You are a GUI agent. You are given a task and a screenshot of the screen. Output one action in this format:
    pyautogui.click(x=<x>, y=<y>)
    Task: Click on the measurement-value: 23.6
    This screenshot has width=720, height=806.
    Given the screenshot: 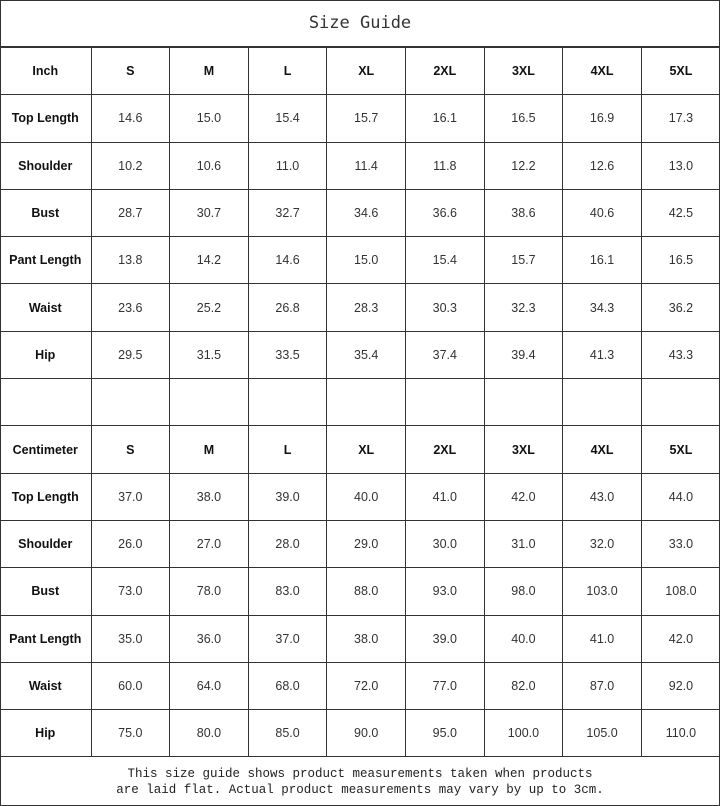 What is the action you would take?
    pyautogui.click(x=130, y=307)
    